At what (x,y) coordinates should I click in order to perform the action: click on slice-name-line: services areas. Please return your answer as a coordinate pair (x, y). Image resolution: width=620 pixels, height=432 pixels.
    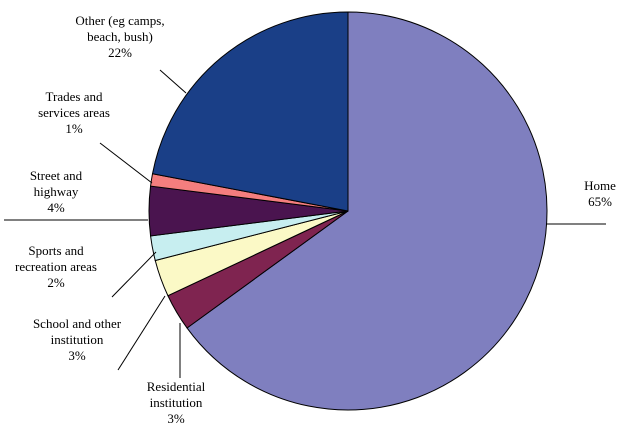
    Looking at the image, I should click on (74, 112).